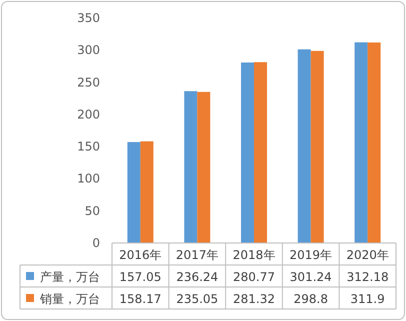  Describe the element at coordinates (88, 179) in the screenshot. I see `y-tick-label: 100` at that location.